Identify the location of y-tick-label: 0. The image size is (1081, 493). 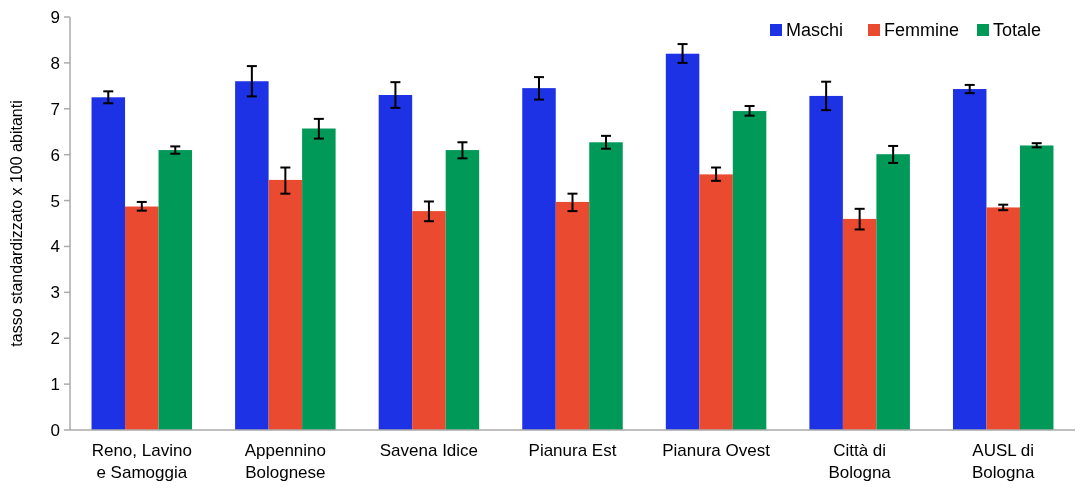
(55, 430).